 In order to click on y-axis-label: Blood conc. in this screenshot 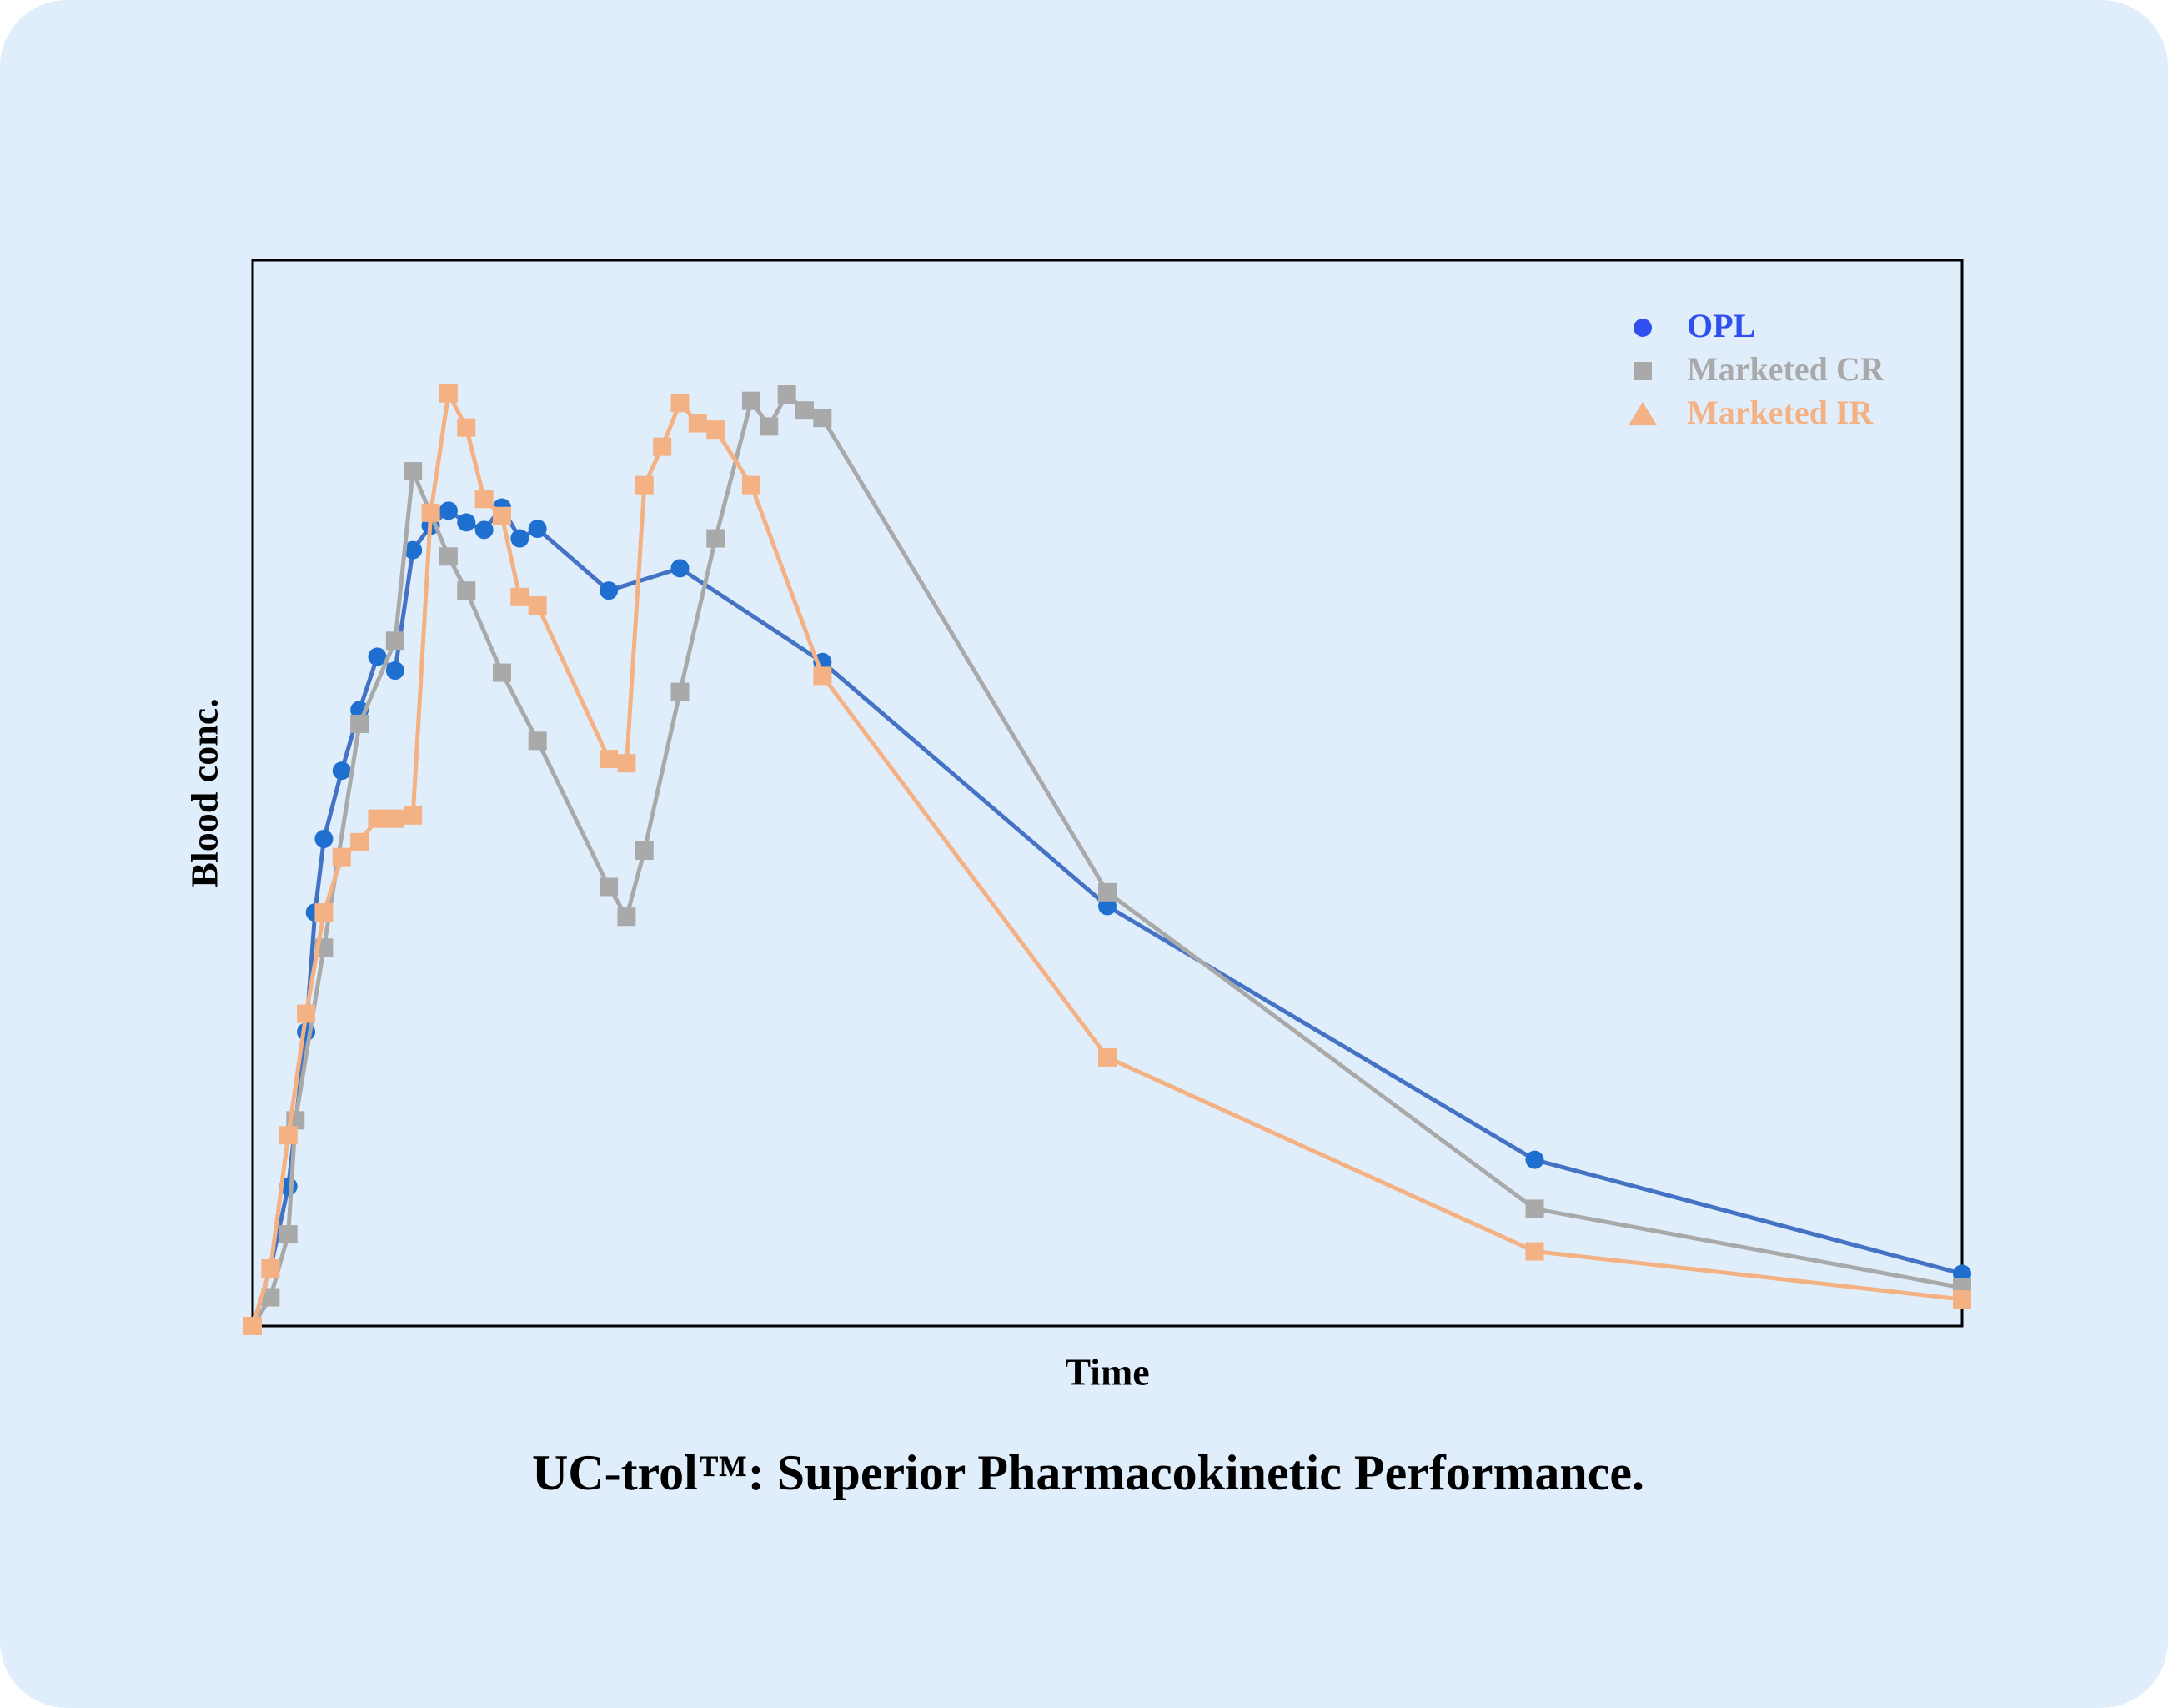, I will do `click(204, 792)`.